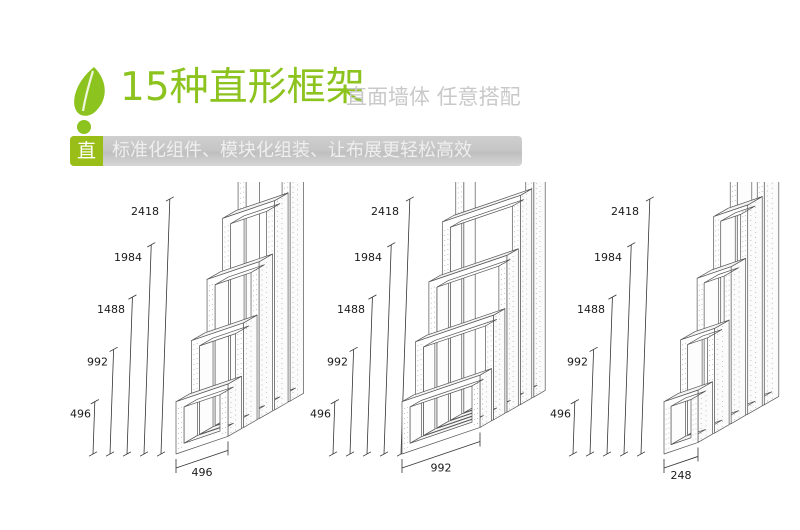  Describe the element at coordinates (242, 87) in the screenshot. I see `page-title: 15种直形框架` at that location.